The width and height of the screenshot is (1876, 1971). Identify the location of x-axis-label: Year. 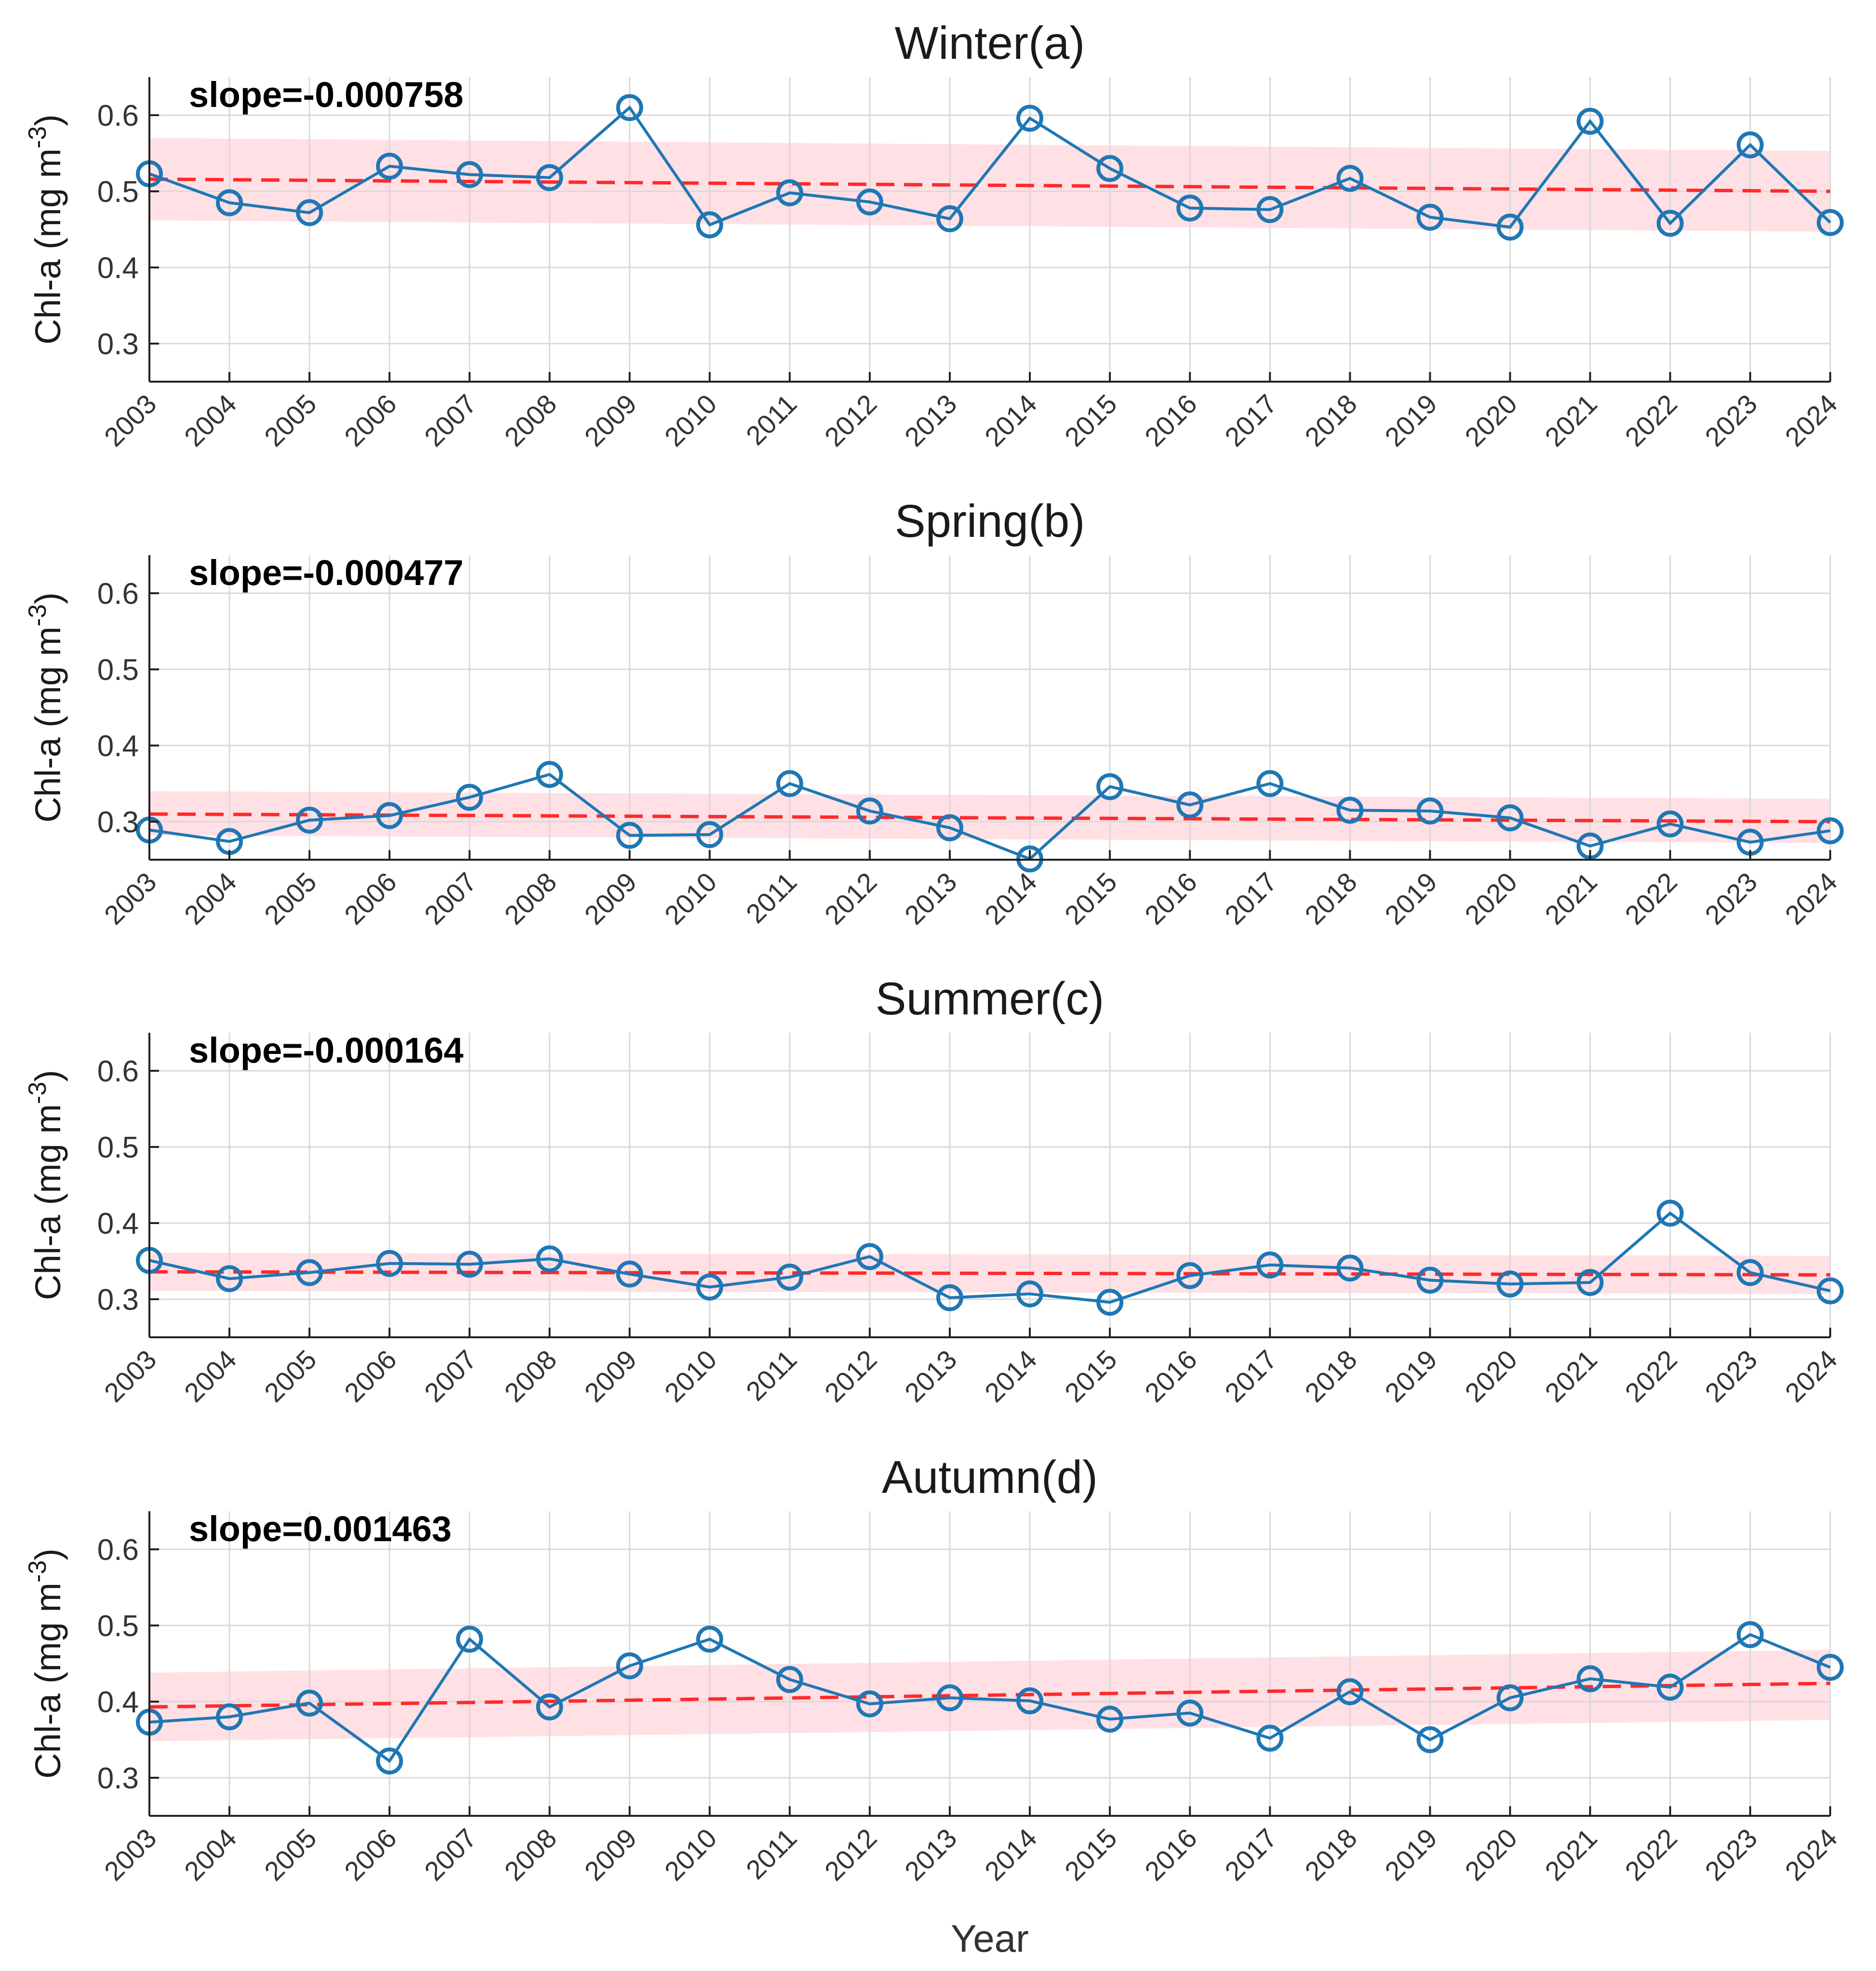
(990, 1939).